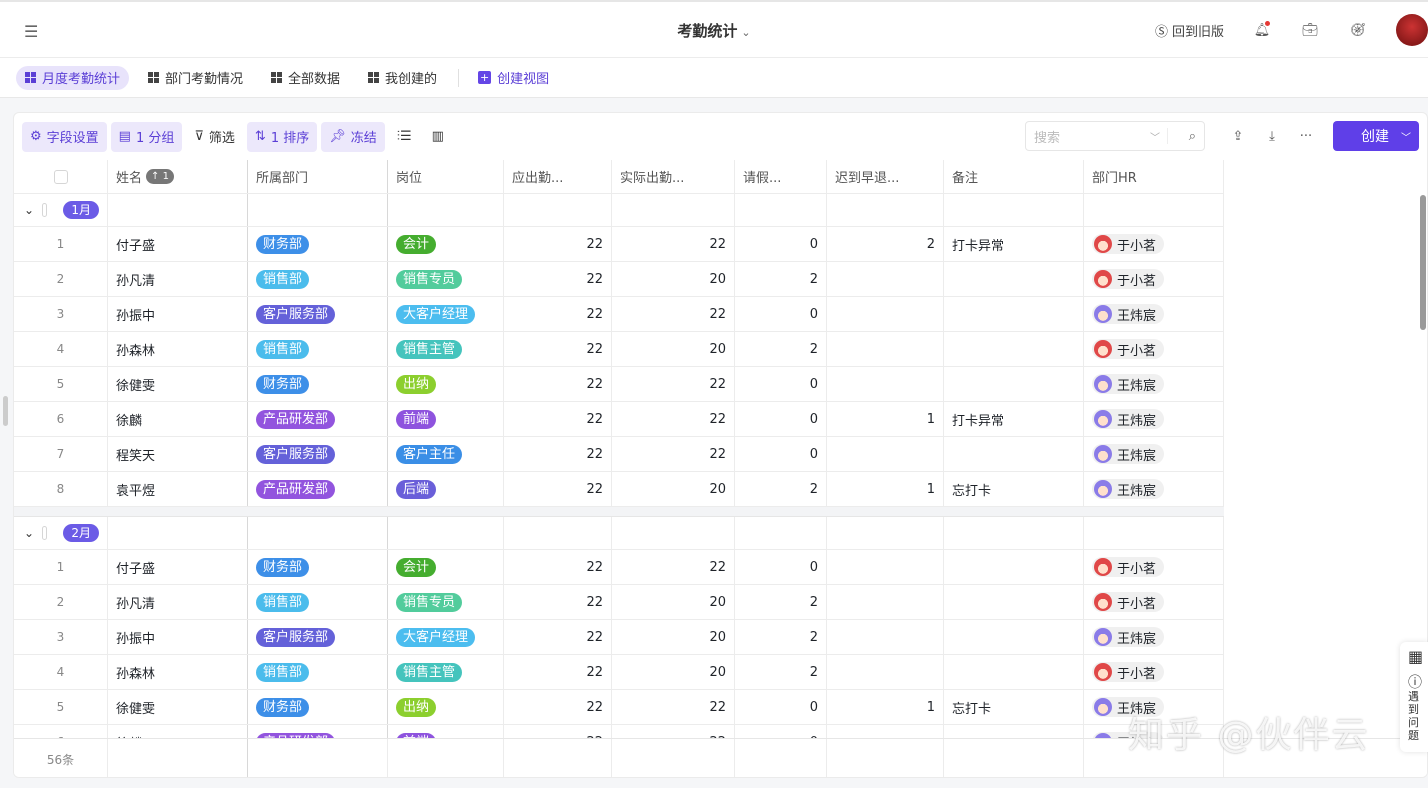 Image resolution: width=1428 pixels, height=788 pixels. What do you see at coordinates (446, 176) in the screenshot?
I see `column-header: 岗位` at bounding box center [446, 176].